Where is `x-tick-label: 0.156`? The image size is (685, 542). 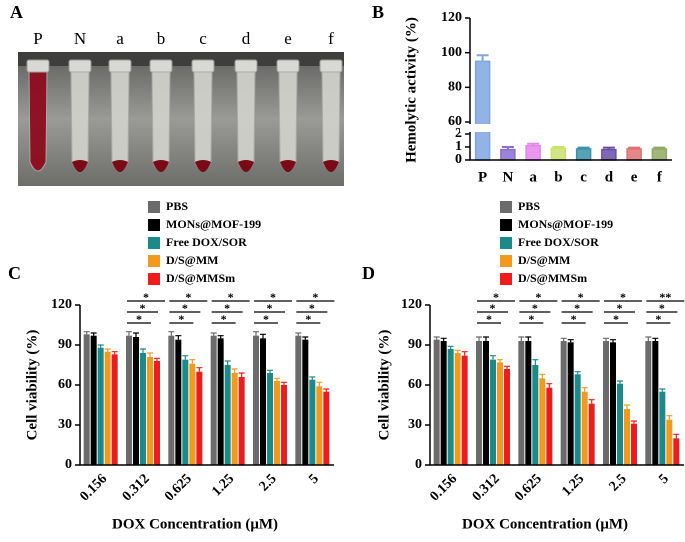
x-tick-label: 0.156 is located at coordinates (443, 487).